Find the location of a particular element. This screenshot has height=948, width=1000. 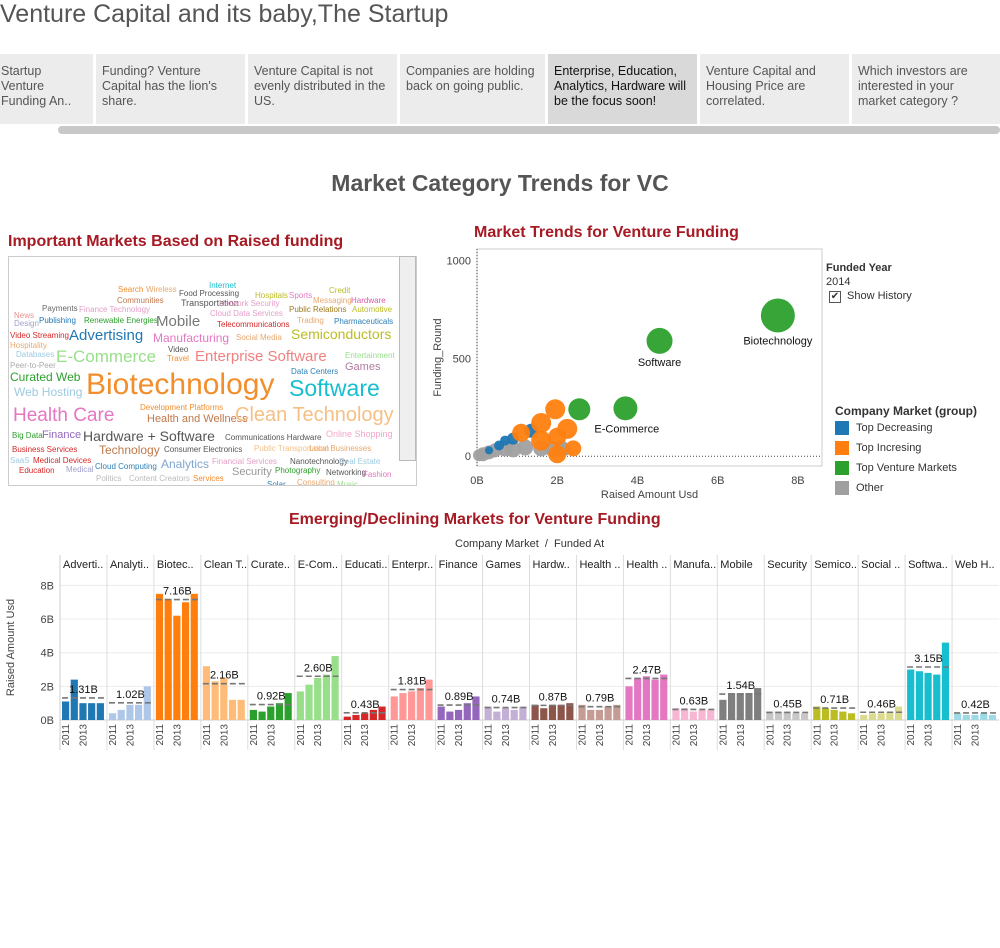

word-communications-hardware: Communications Hardware is located at coordinates (273, 437).